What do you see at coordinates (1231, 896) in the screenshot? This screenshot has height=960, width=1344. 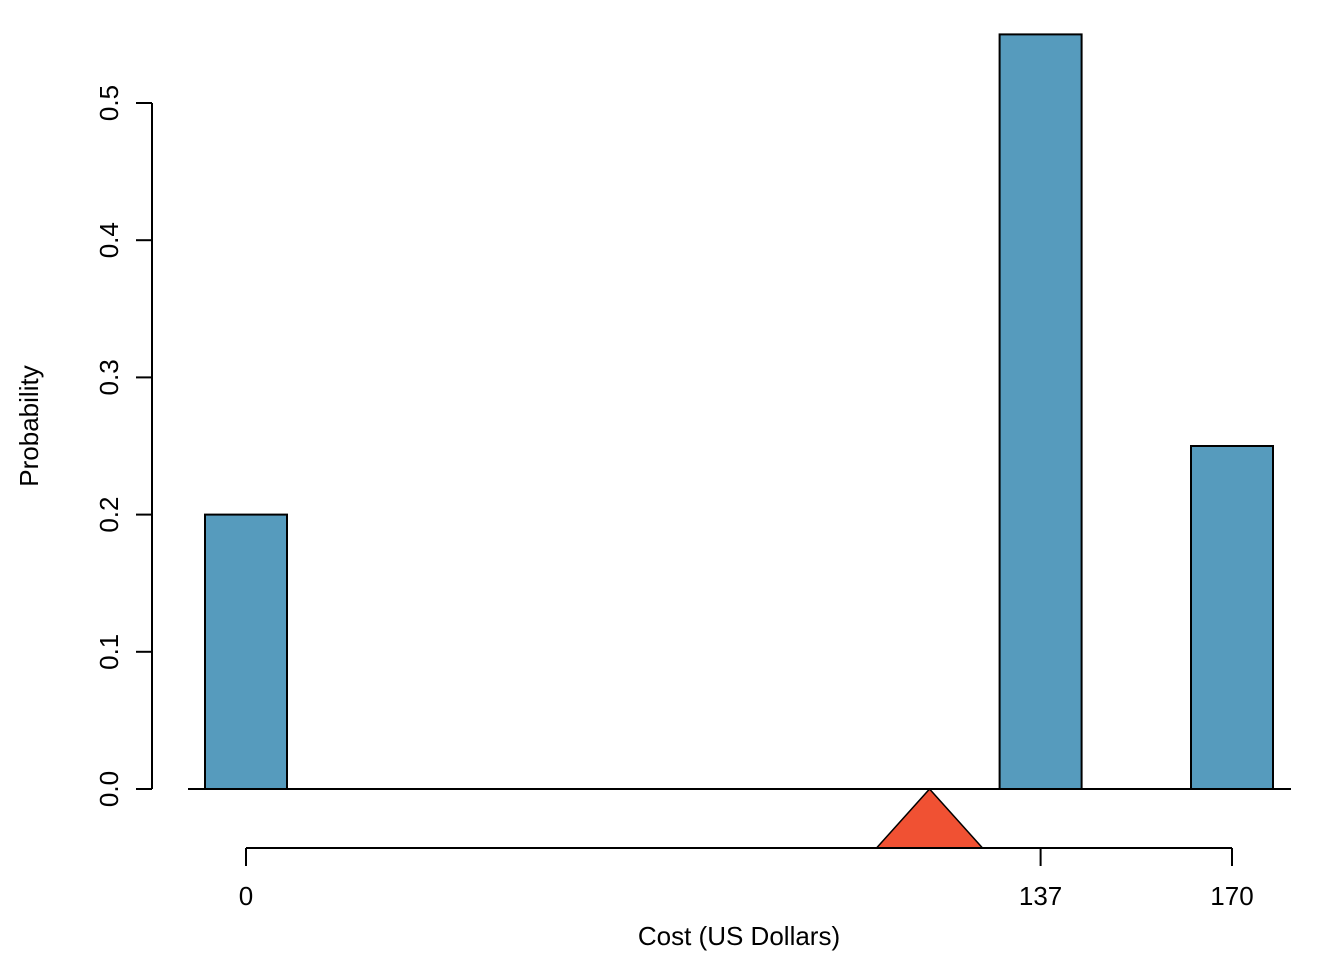 I see `x-tick-label: 170` at bounding box center [1231, 896].